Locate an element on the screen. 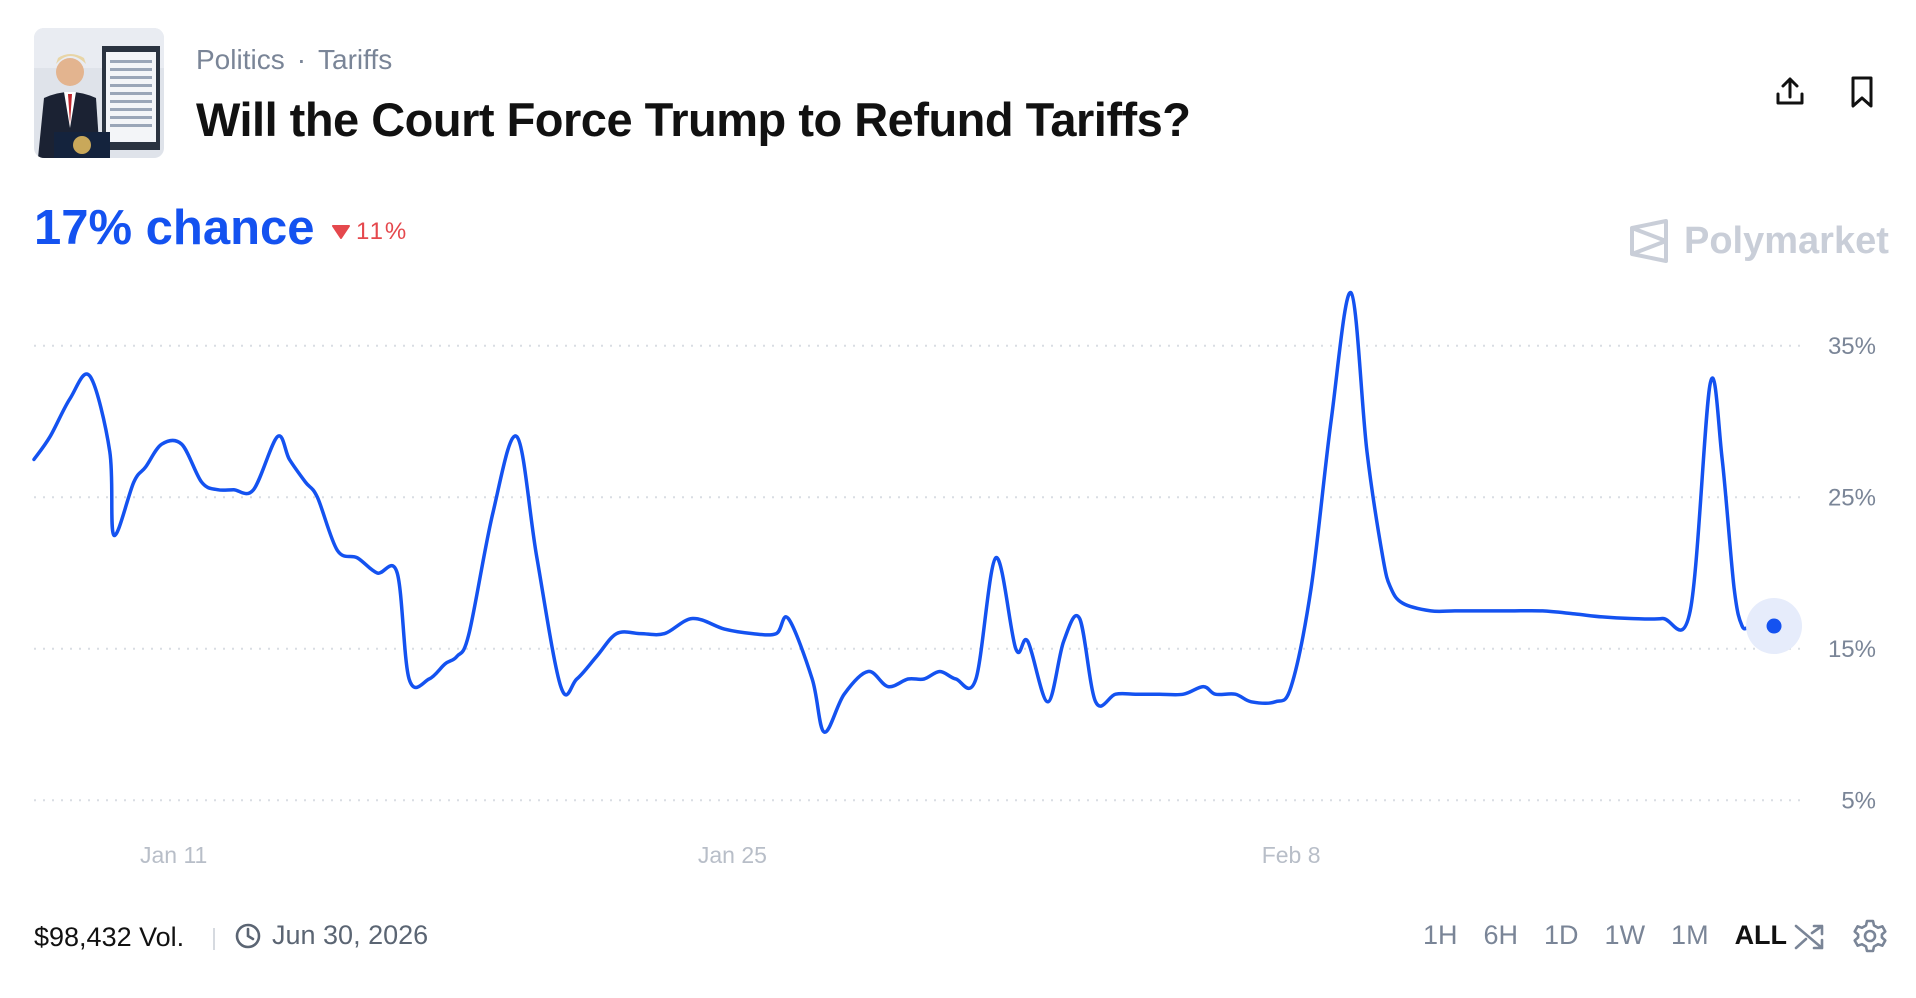 Image resolution: width=1916 pixels, height=998 pixels. x-axis-labels: Jan 11 Jan 25 Feb 8 is located at coordinates (730, 855).